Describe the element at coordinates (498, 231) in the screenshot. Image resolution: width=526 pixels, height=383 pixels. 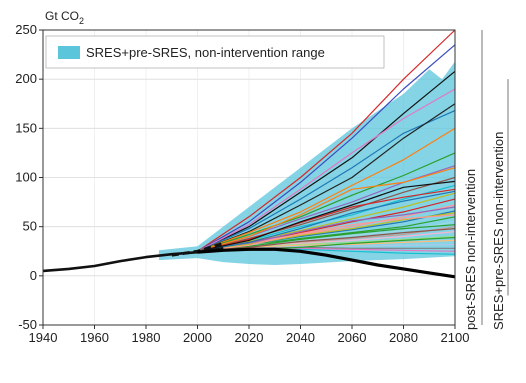
I see `side-label-sres: SRES+pre-SRES non-intervention` at that location.